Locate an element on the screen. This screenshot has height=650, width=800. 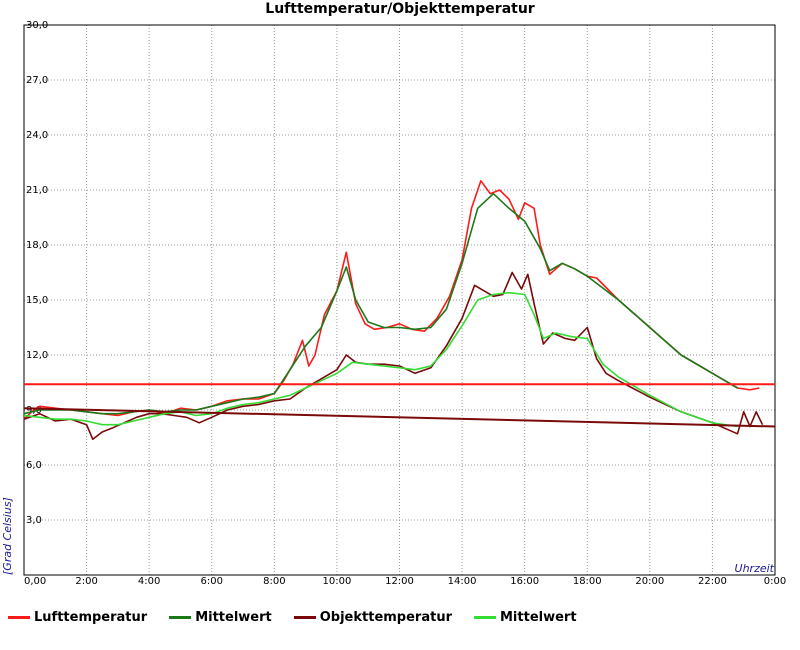
legend-item-3: Mittelwert is located at coordinates (525, 617).